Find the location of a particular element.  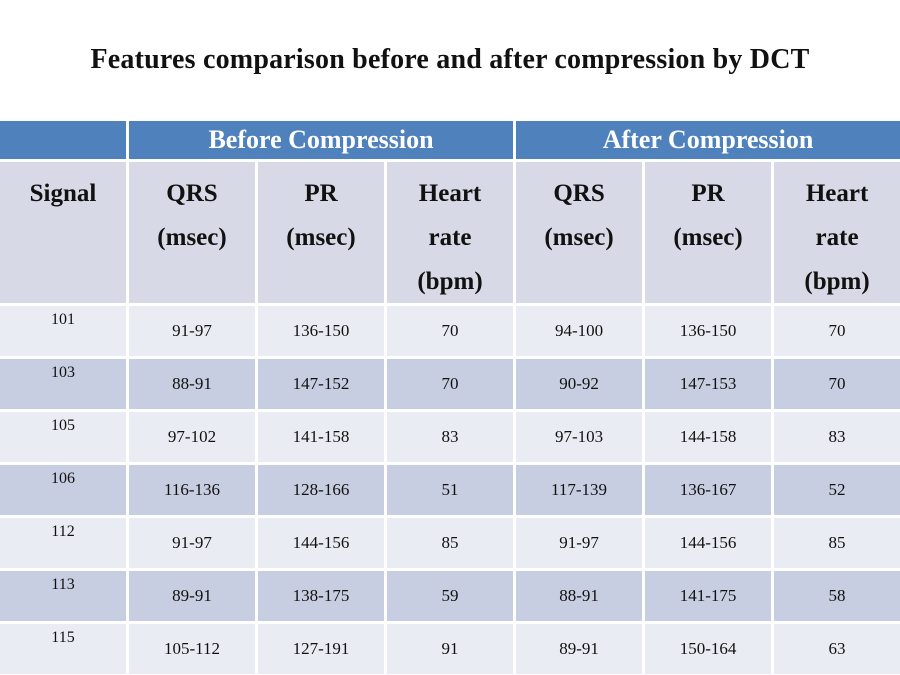

value-cell: 117-139 is located at coordinates (579, 490).